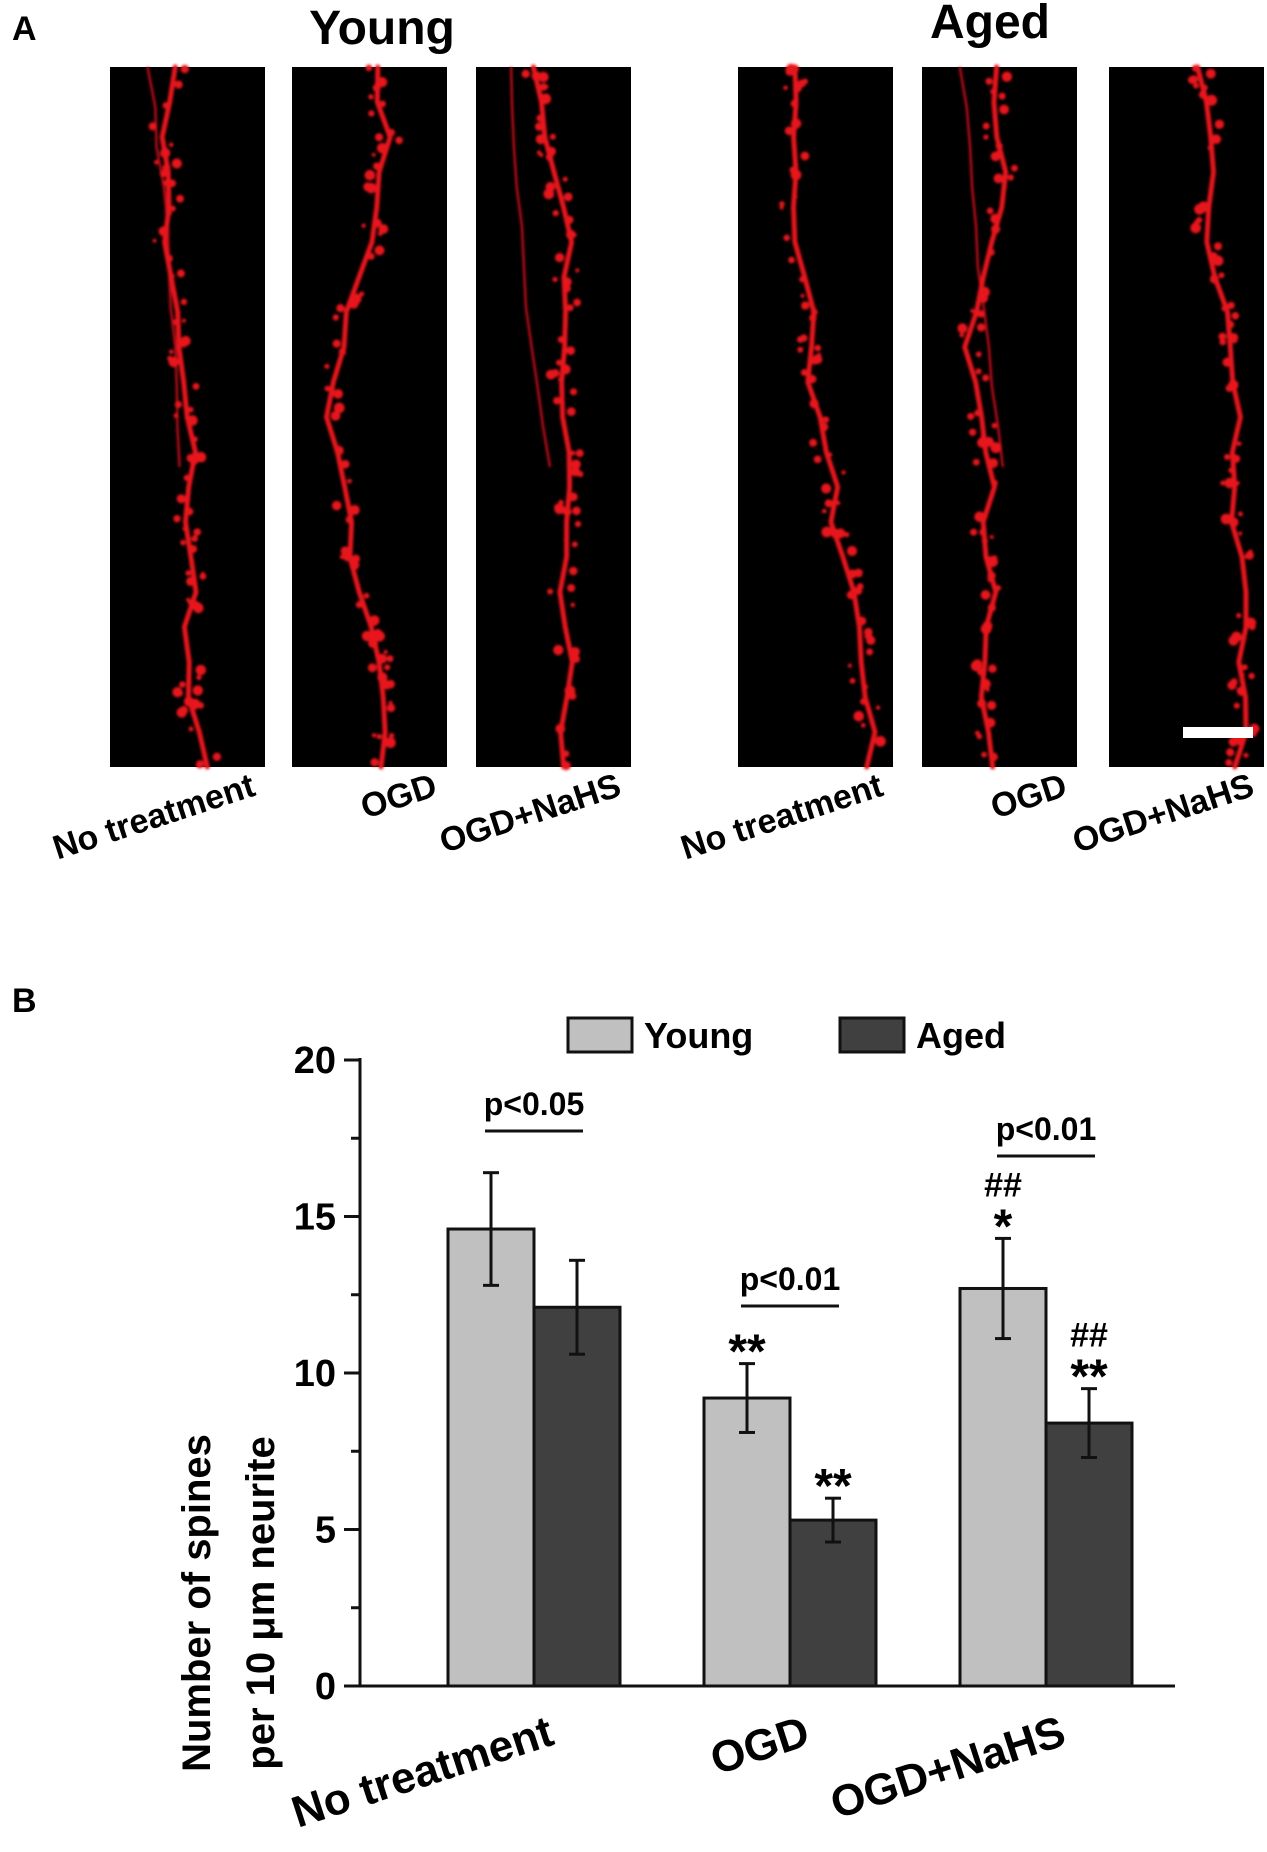 The width and height of the screenshot is (1267, 1852). What do you see at coordinates (530, 267) in the screenshot?
I see `dendrite-branch` at bounding box center [530, 267].